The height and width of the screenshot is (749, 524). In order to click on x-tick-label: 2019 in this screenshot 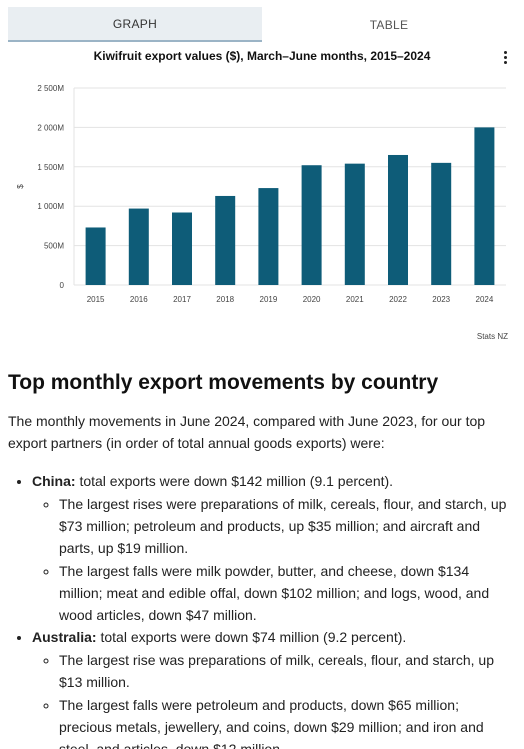, I will do `click(269, 299)`.